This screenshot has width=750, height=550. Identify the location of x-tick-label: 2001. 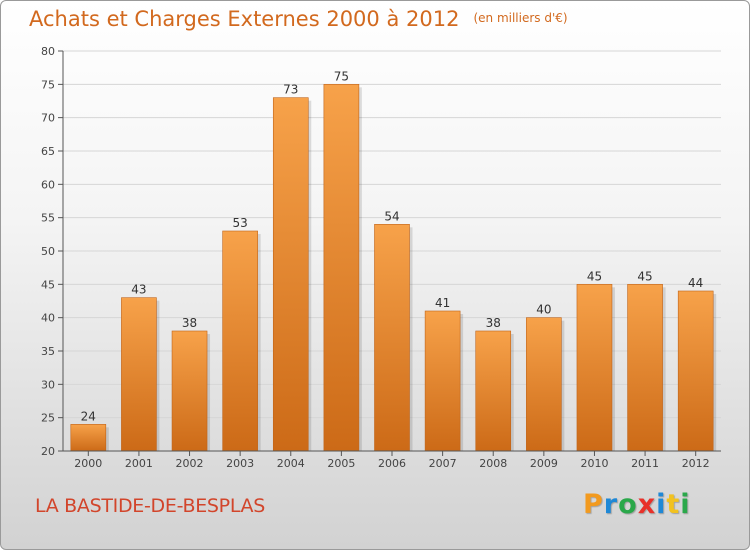
(139, 463).